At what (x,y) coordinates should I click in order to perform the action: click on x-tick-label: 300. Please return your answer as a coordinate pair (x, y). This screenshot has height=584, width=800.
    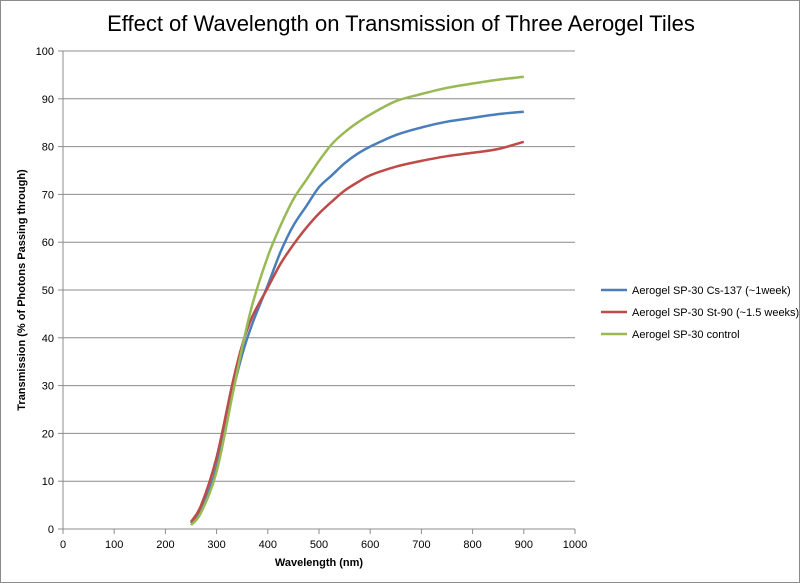
    Looking at the image, I should click on (216, 545).